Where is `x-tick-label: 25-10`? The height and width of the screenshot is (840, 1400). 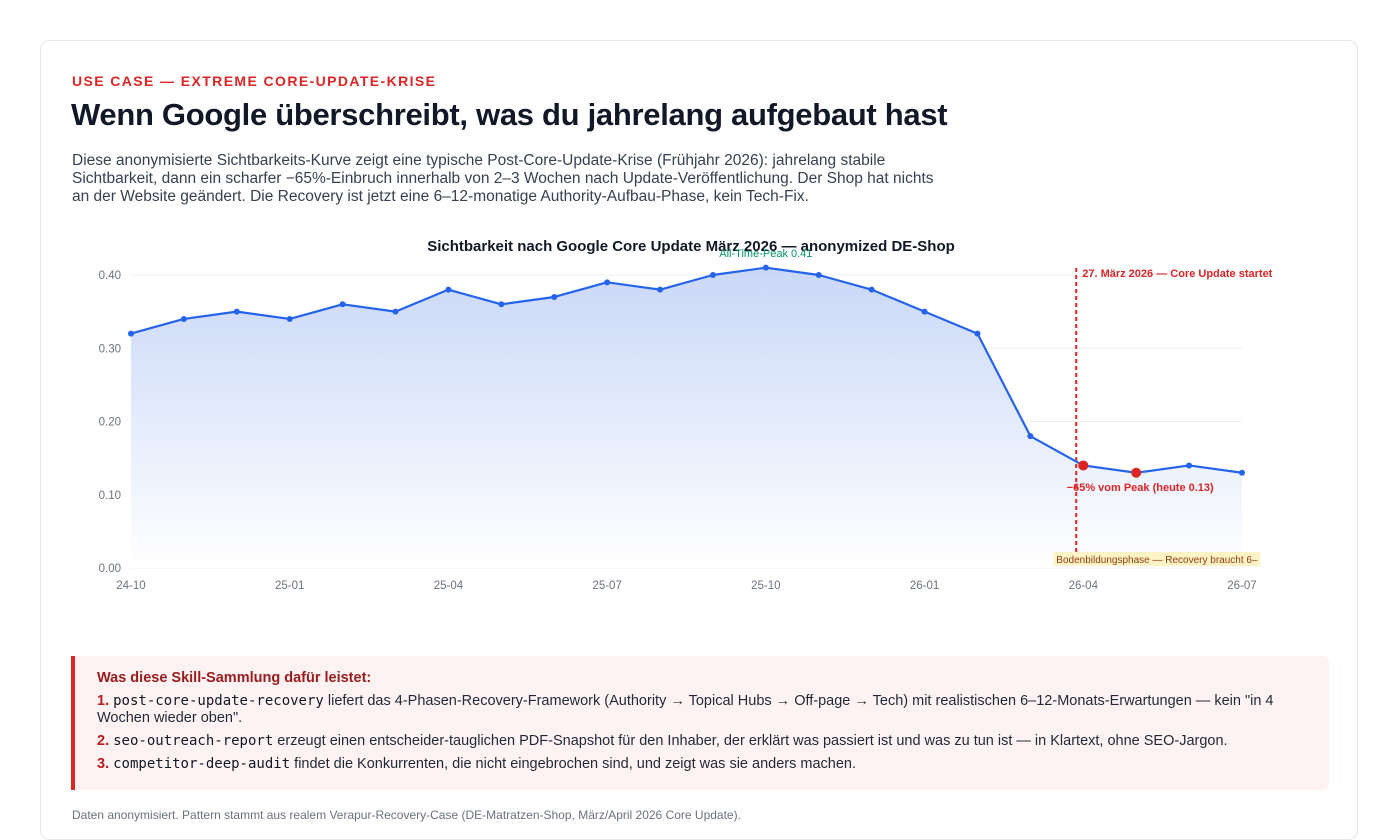
x-tick-label: 25-10 is located at coordinates (765, 586).